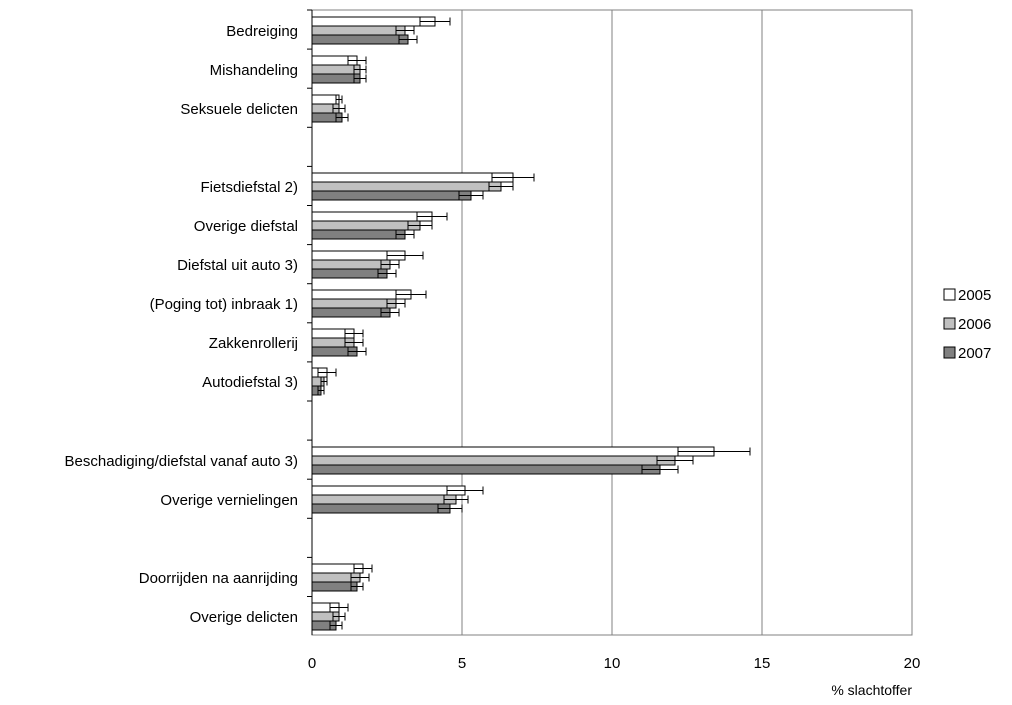 Image resolution: width=1012 pixels, height=705 pixels. What do you see at coordinates (244, 617) in the screenshot?
I see `category-label: Overige delicten` at bounding box center [244, 617].